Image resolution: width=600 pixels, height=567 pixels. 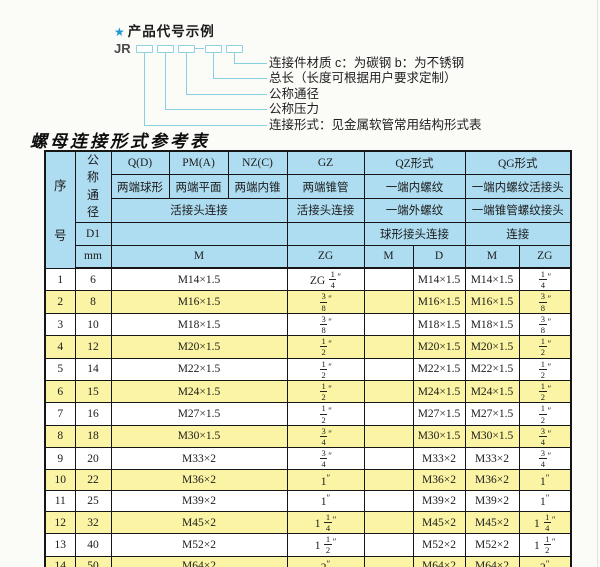 What do you see at coordinates (492, 545) in the screenshot?
I see `cell-qg-m: M52×2` at bounding box center [492, 545].